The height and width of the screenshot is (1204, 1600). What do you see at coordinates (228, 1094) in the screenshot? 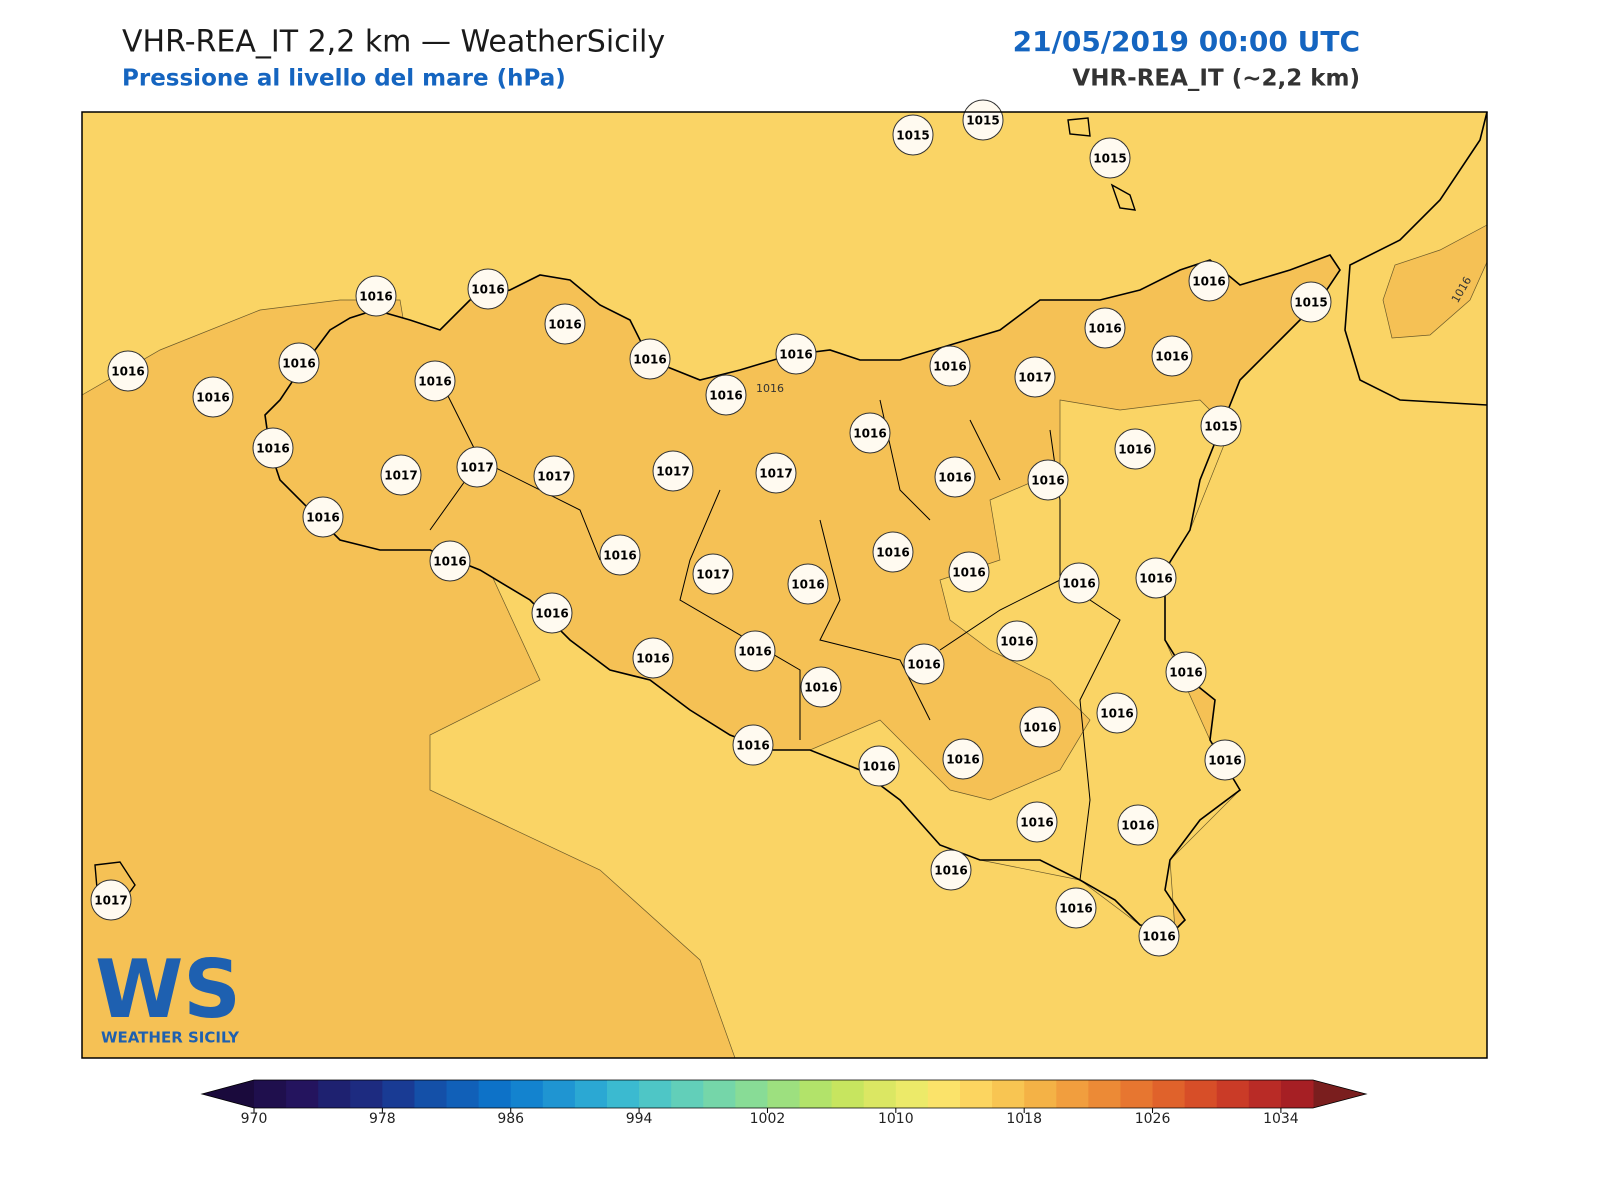
I see `colorbar-extend-low` at bounding box center [228, 1094].